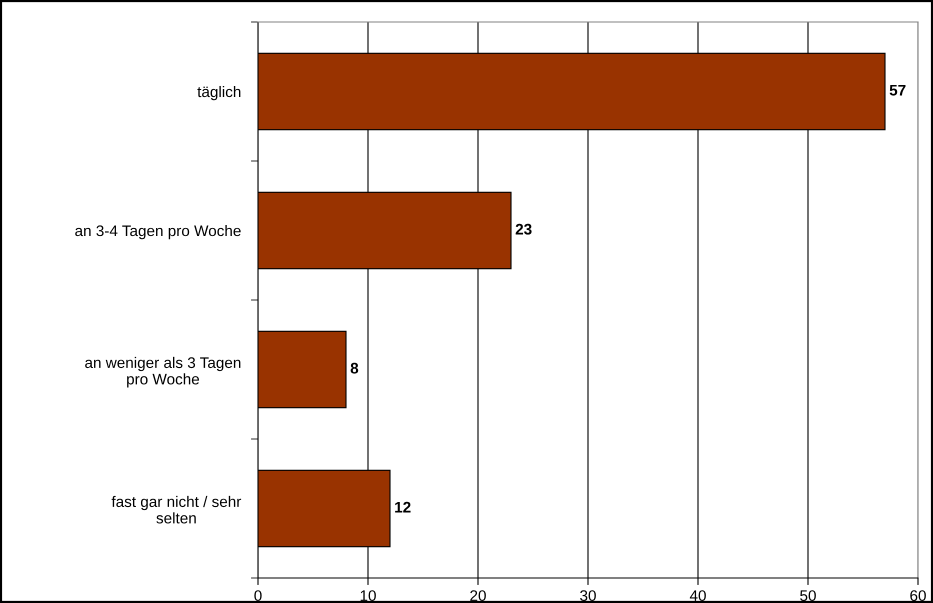  Describe the element at coordinates (368, 596) in the screenshot. I see `x-tick-label: 10` at that location.